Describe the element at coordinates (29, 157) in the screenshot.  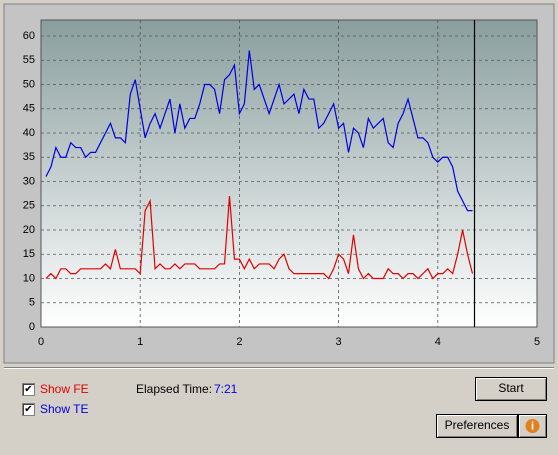
I see `y-tick-label: 35` at that location.